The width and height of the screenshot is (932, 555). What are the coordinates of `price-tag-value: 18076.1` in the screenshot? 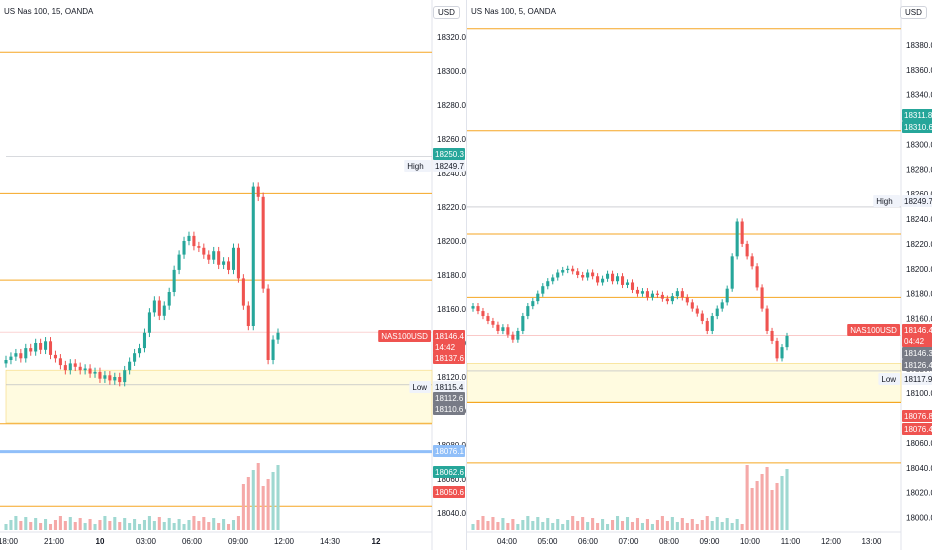 It's located at (449, 451).